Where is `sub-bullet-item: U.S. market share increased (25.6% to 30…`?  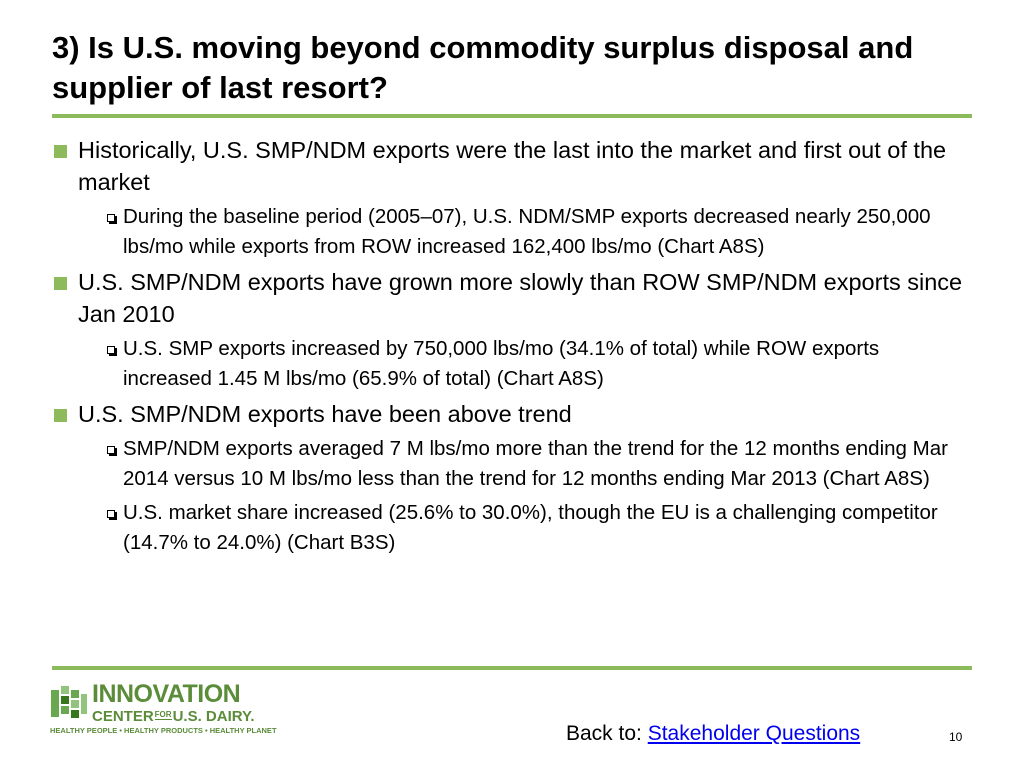 sub-bullet-item: U.S. market share increased (25.6% to 30… is located at coordinates (512, 528).